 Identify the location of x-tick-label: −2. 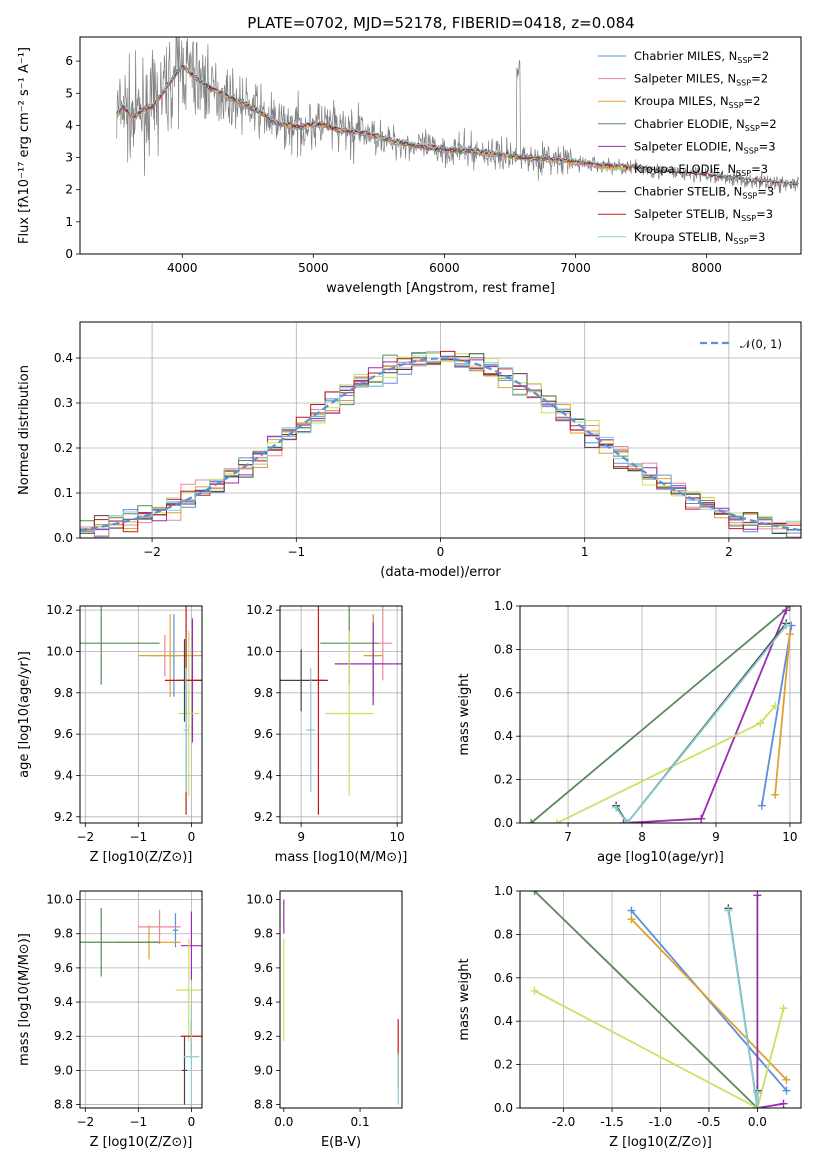
(85, 837).